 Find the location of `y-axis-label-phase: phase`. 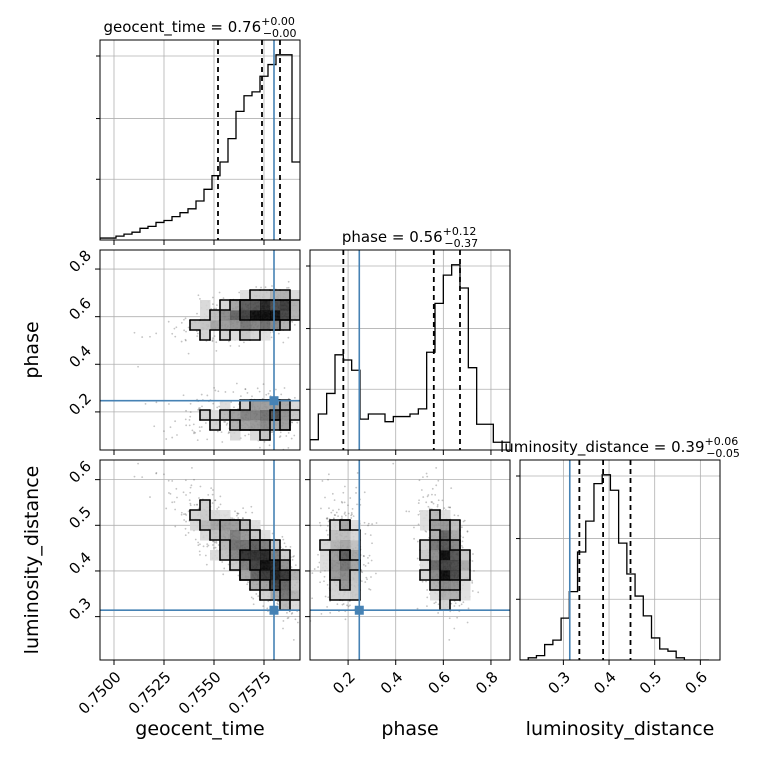

y-axis-label-phase: phase is located at coordinates (32, 349).